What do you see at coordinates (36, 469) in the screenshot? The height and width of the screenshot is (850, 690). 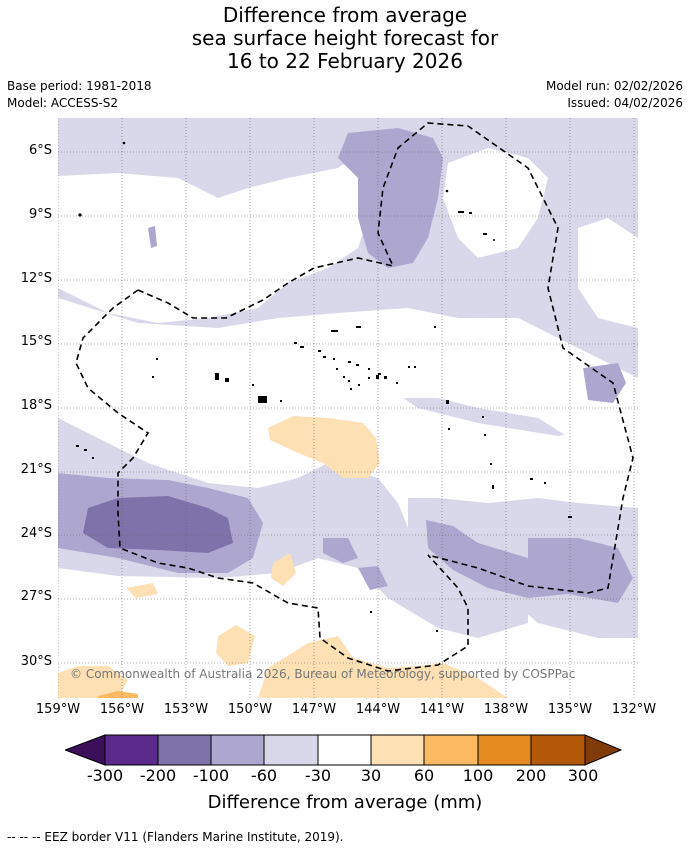 I see `lat-label: 21°S` at bounding box center [36, 469].